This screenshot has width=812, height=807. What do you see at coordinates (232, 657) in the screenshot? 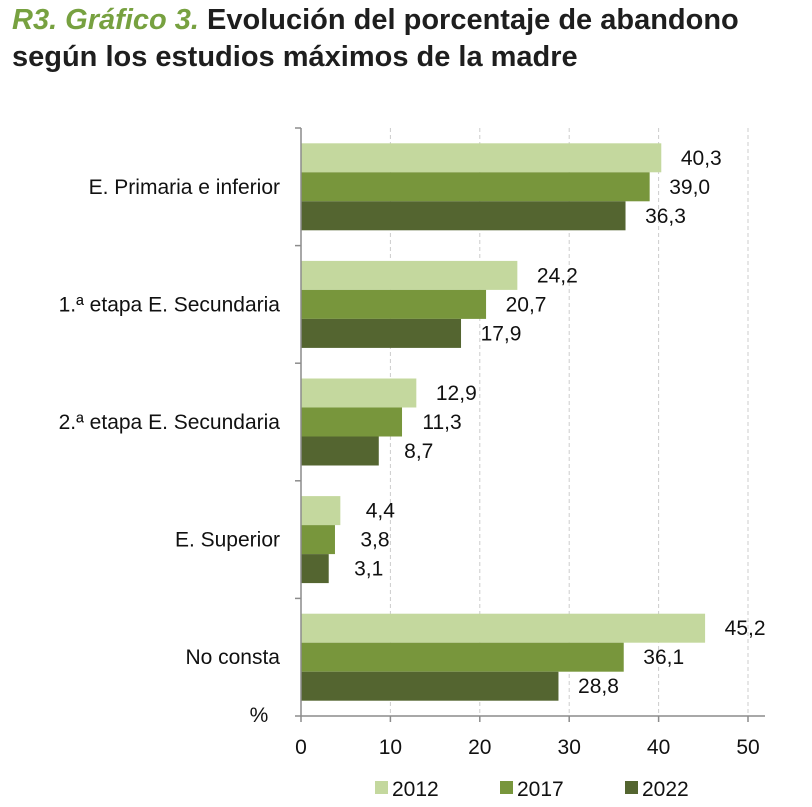
I see `category-label: No consta` at bounding box center [232, 657].